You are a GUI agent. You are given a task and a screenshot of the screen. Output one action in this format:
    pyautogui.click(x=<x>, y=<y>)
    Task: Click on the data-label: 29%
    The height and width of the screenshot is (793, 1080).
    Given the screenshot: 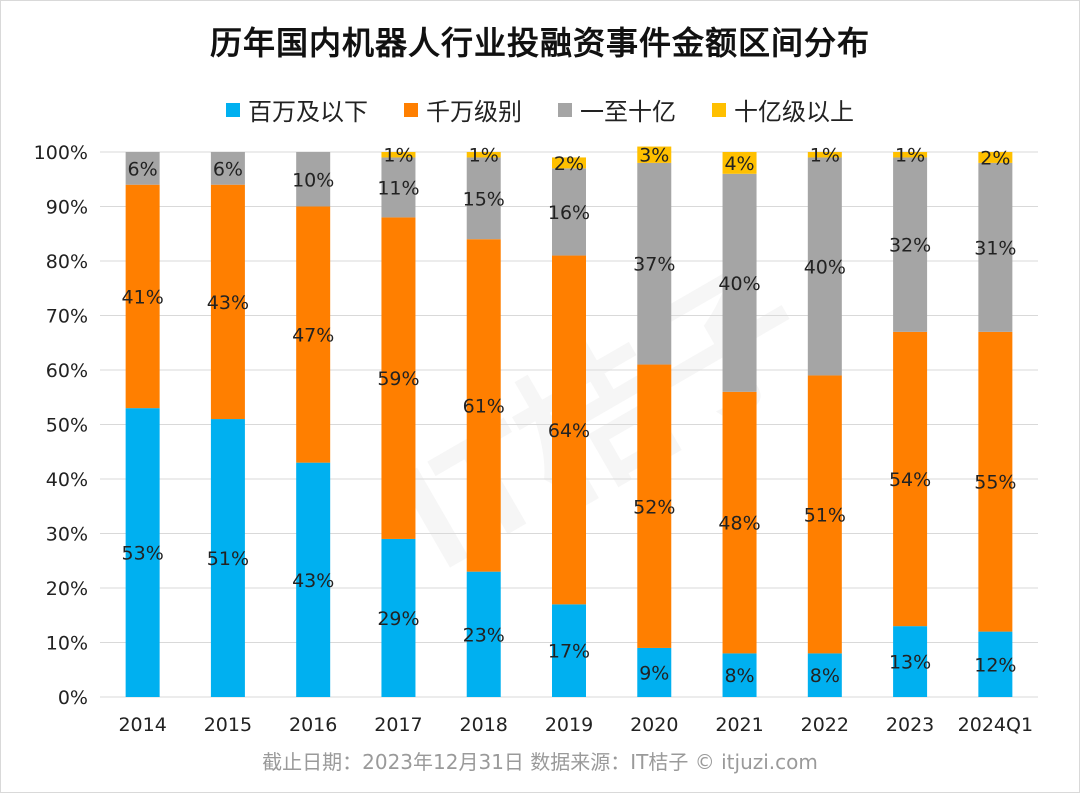 What is the action you would take?
    pyautogui.click(x=398, y=619)
    